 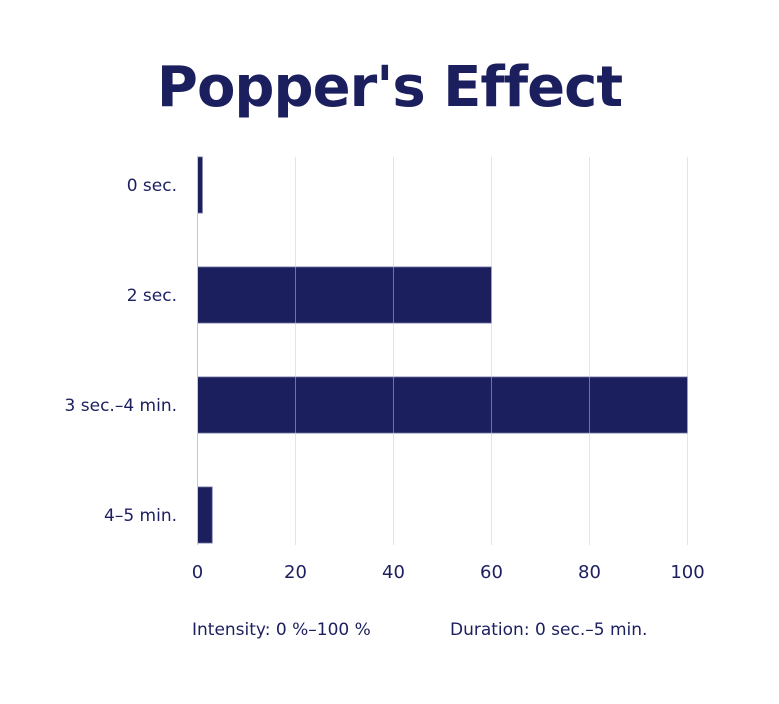 I want to click on duration-note: Duration: 0 sec.–5 min., so click(x=549, y=630).